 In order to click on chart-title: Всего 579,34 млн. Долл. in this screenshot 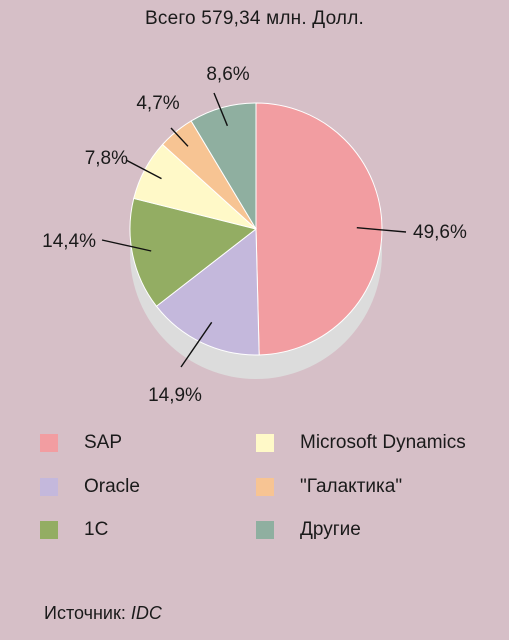, I will do `click(254, 18)`.